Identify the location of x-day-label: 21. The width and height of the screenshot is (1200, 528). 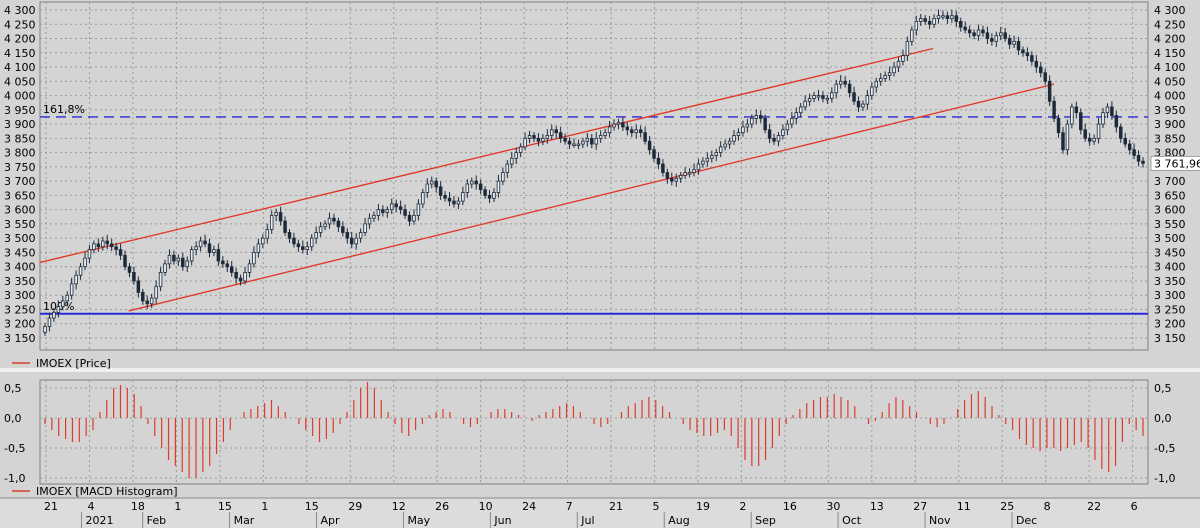
(51, 506).